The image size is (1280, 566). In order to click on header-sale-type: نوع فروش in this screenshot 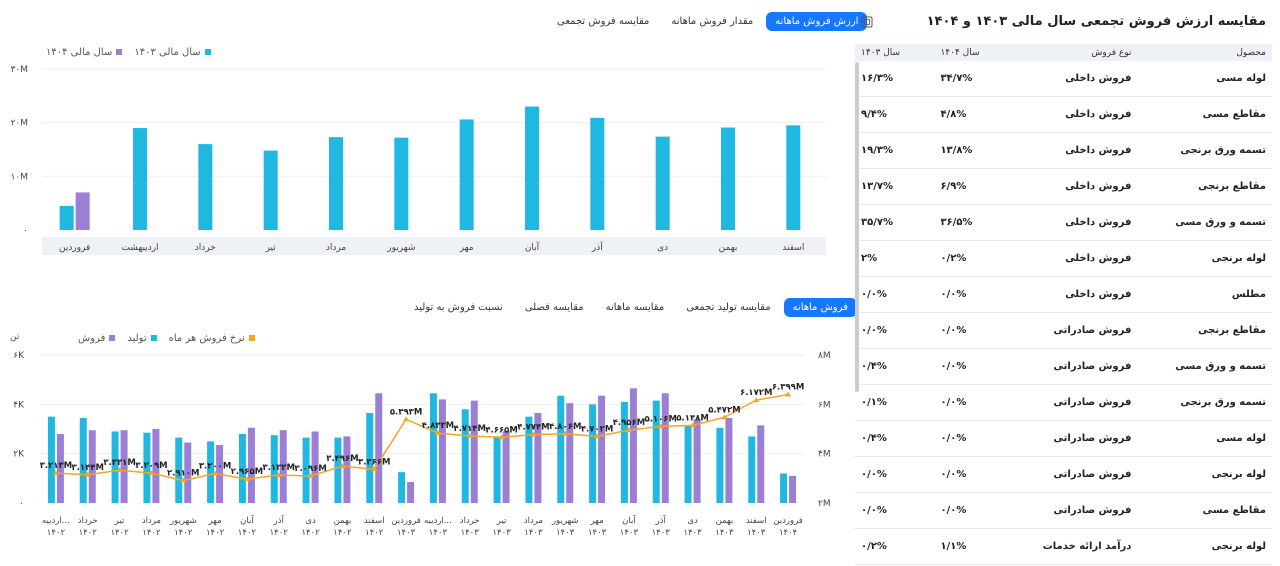, I will do `click(1075, 52)`.